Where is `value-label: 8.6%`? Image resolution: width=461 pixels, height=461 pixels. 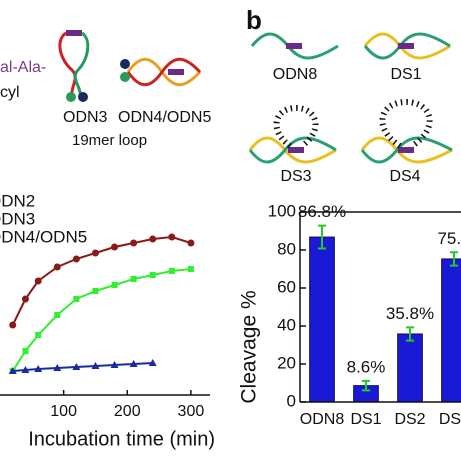
value-label: 8.6% is located at coordinates (366, 366).